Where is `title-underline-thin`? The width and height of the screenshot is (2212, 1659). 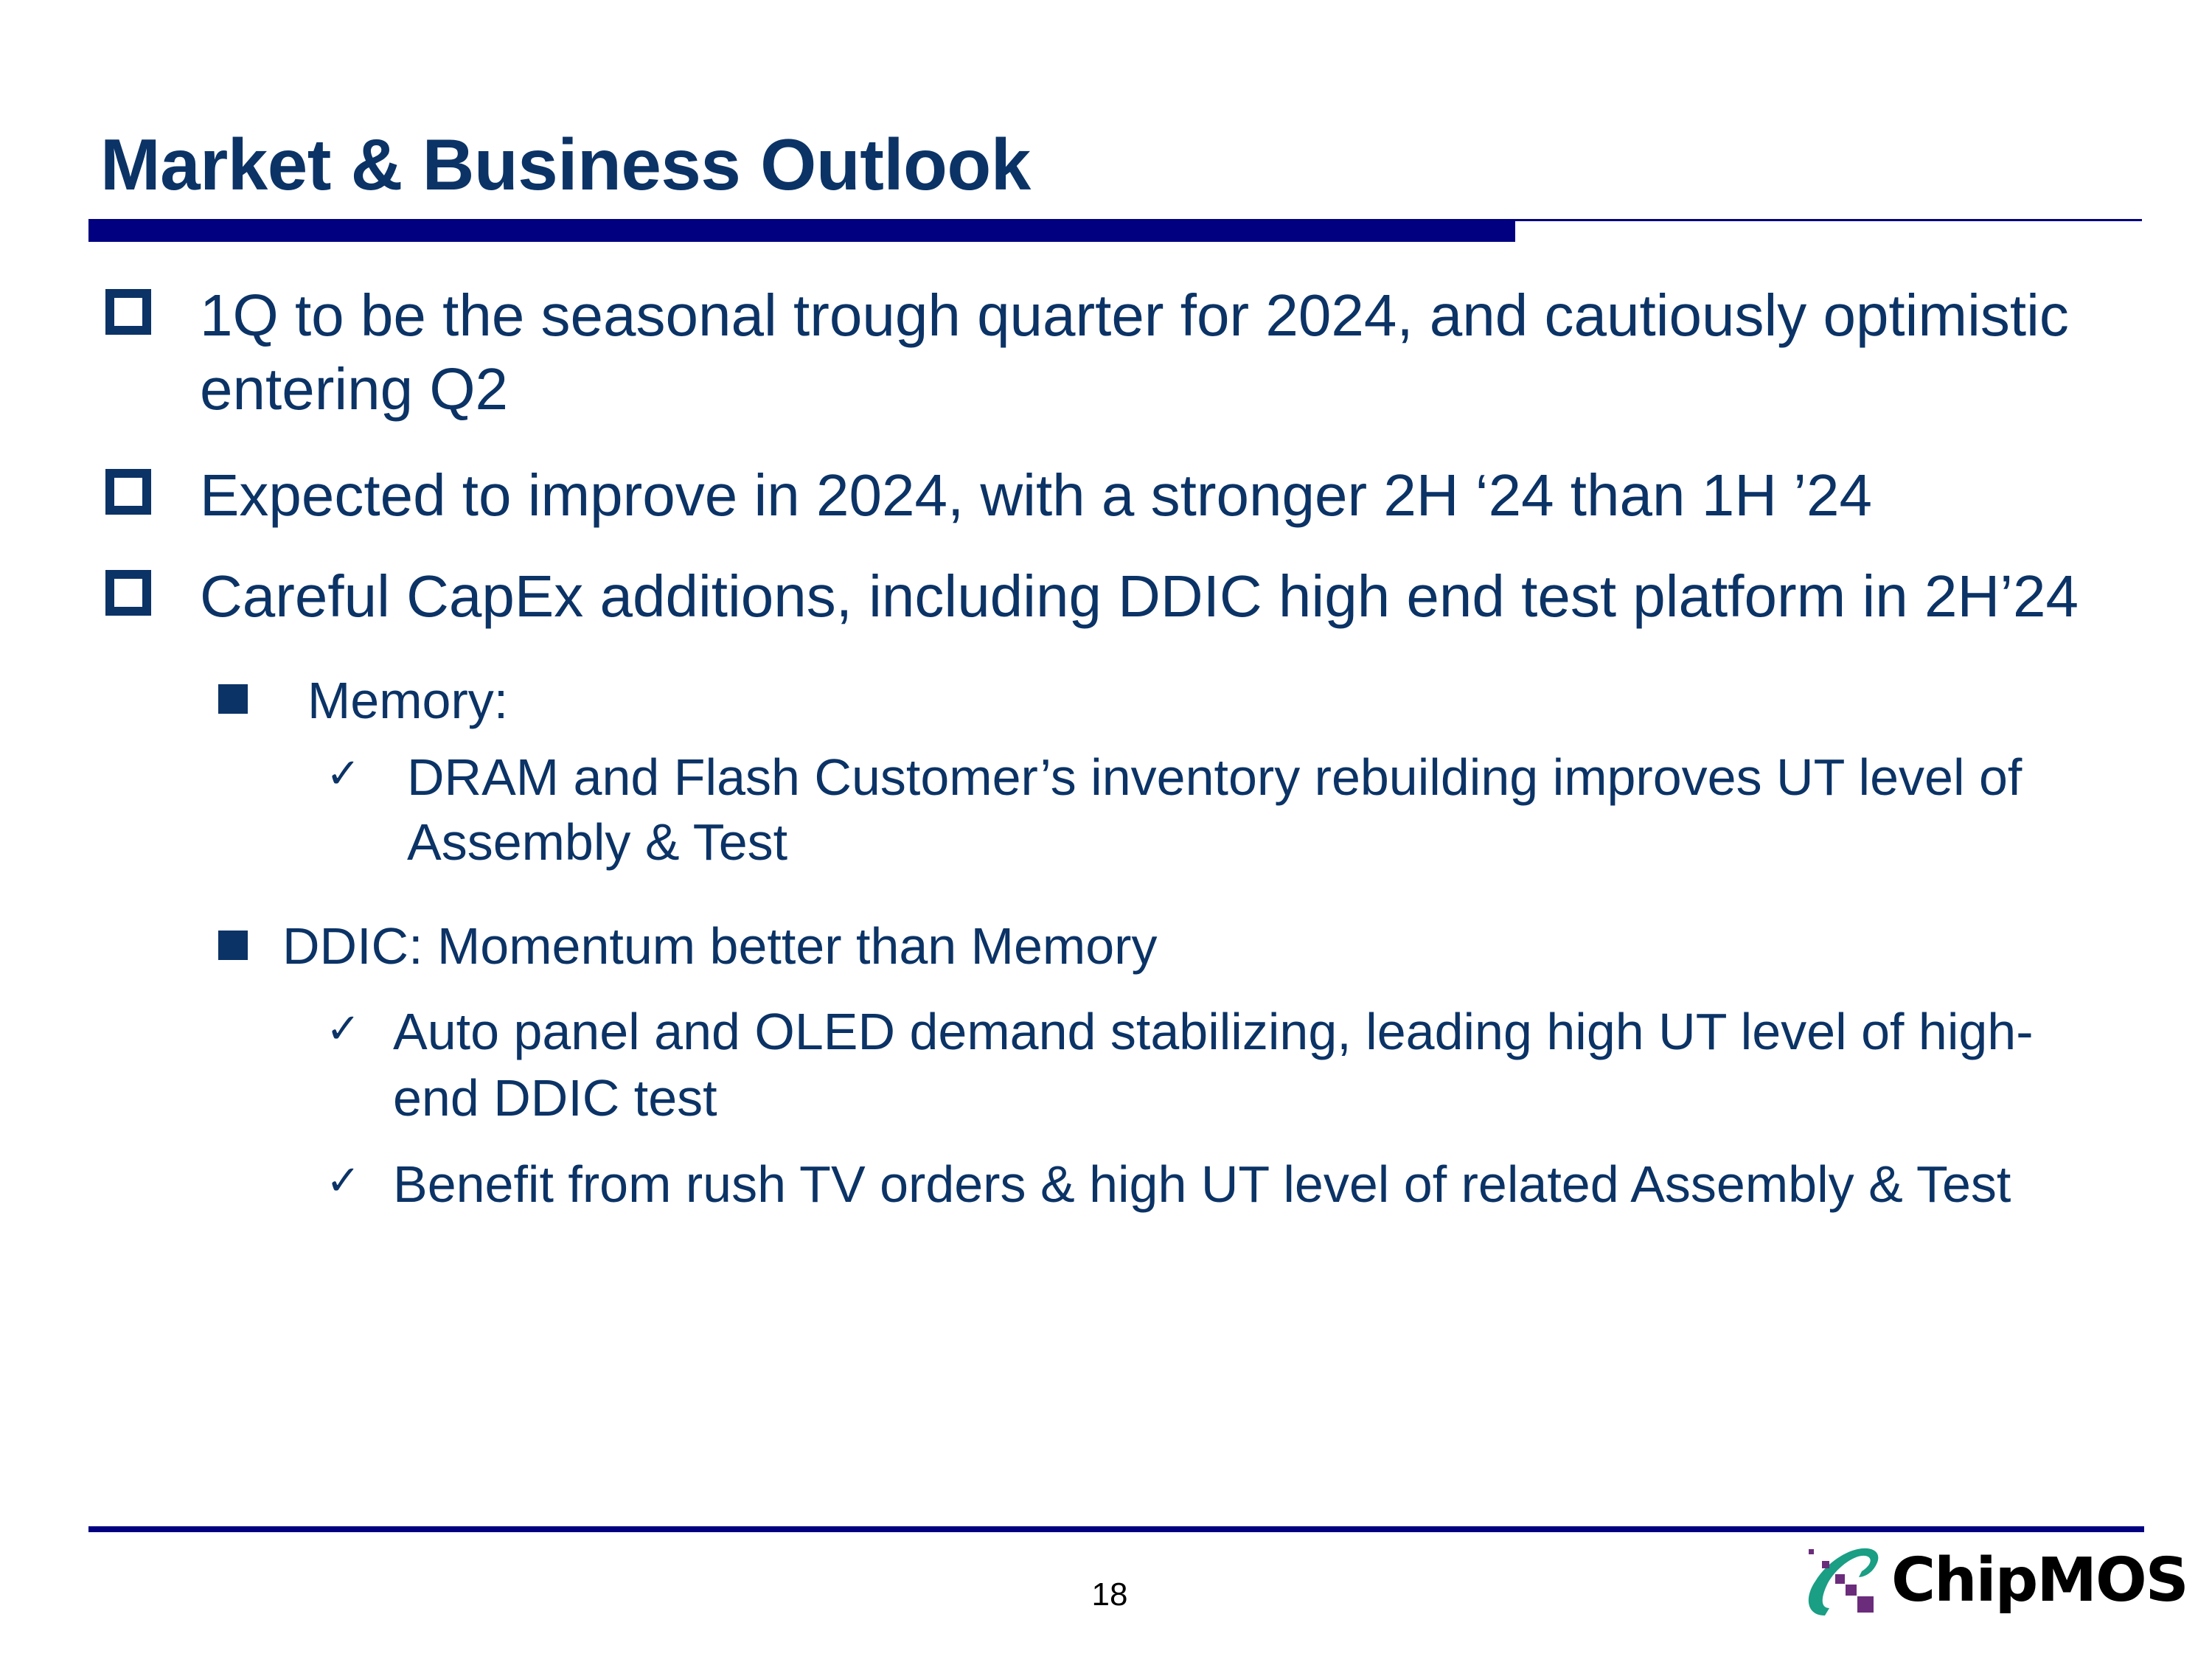 title-underline-thin is located at coordinates (1828, 220).